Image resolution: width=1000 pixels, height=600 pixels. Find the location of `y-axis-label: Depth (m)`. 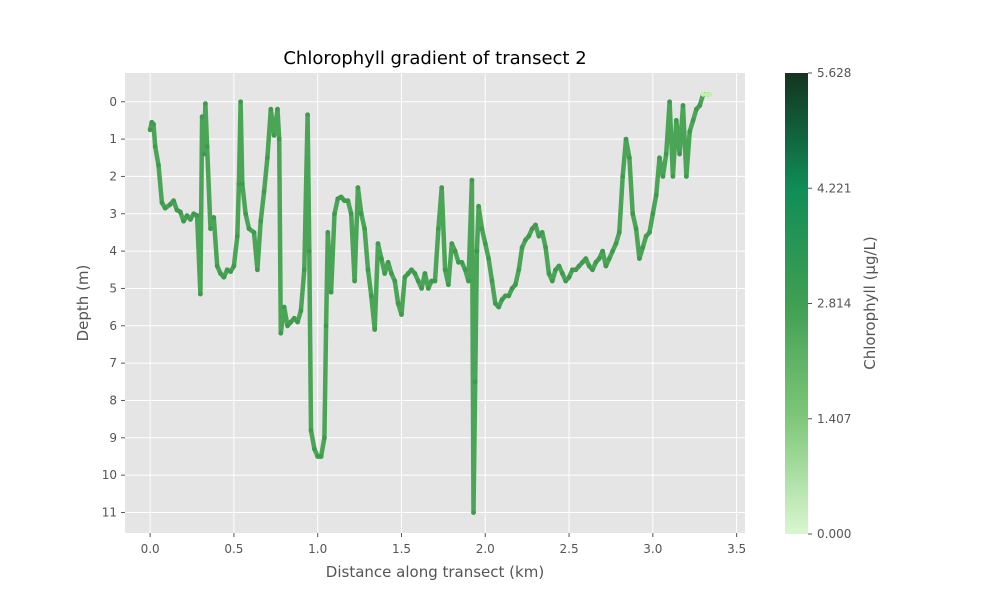

y-axis-label: Depth (m) is located at coordinates (83, 303).